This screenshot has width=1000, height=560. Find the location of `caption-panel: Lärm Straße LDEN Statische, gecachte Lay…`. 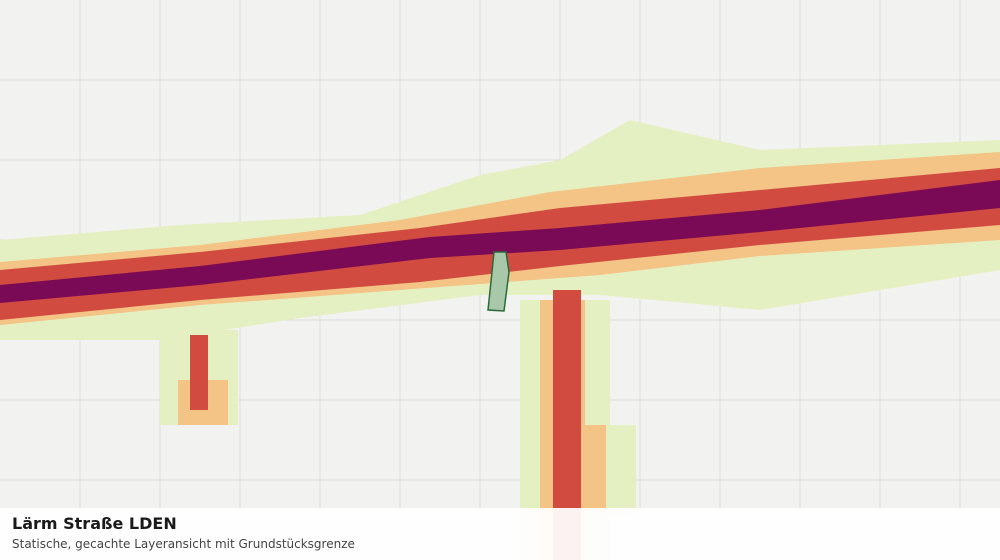

caption-panel: Lärm Straße LDEN Statische, gecachte Lay… is located at coordinates (500, 534).